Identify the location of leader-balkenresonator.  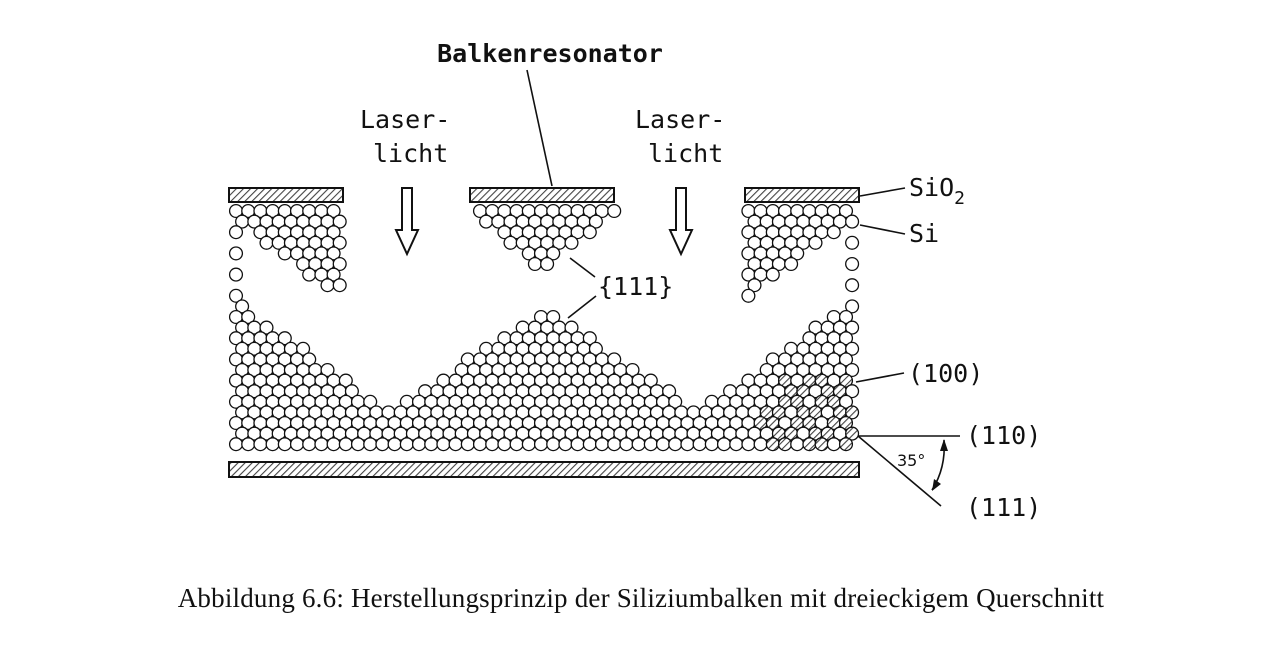
(539, 128).